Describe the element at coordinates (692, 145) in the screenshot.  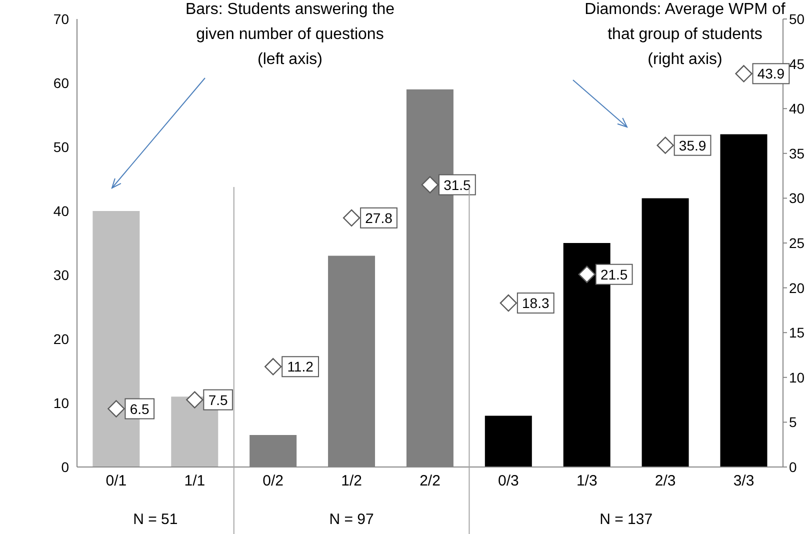
I see `data-label: 35.9` at that location.